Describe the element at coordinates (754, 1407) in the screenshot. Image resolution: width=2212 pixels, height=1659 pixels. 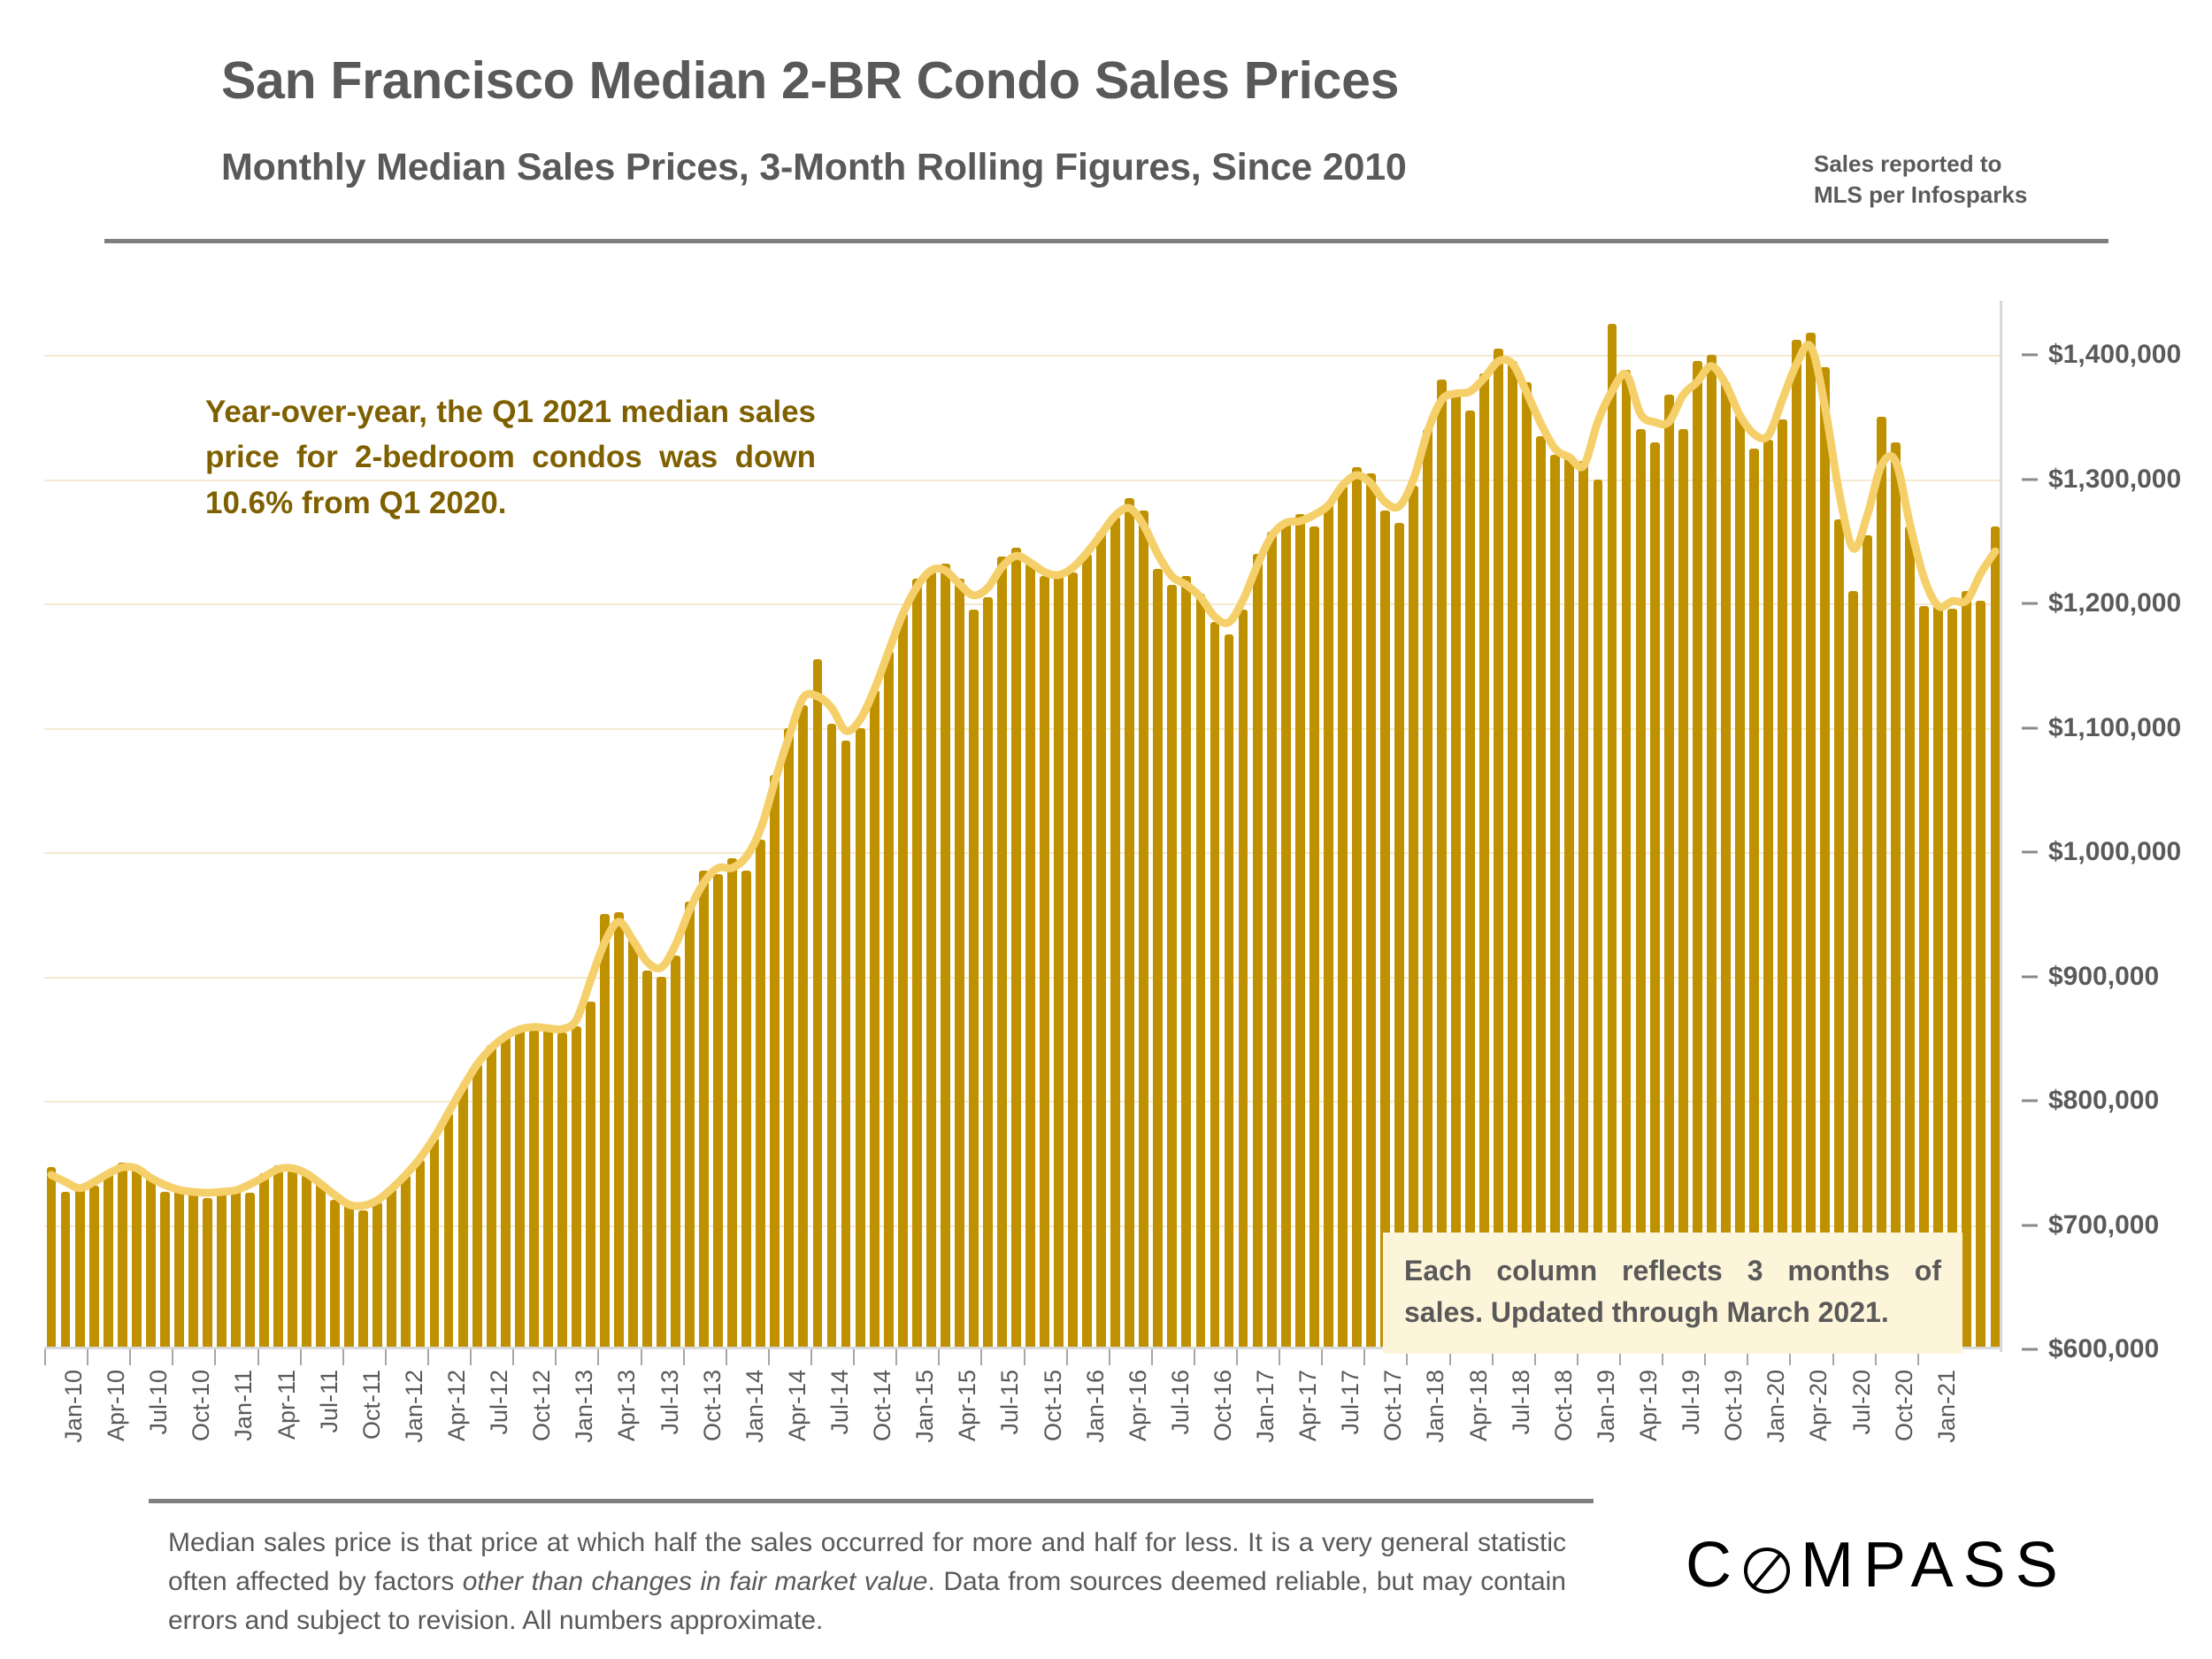
I see `x-axis-label: Jan-14` at that location.